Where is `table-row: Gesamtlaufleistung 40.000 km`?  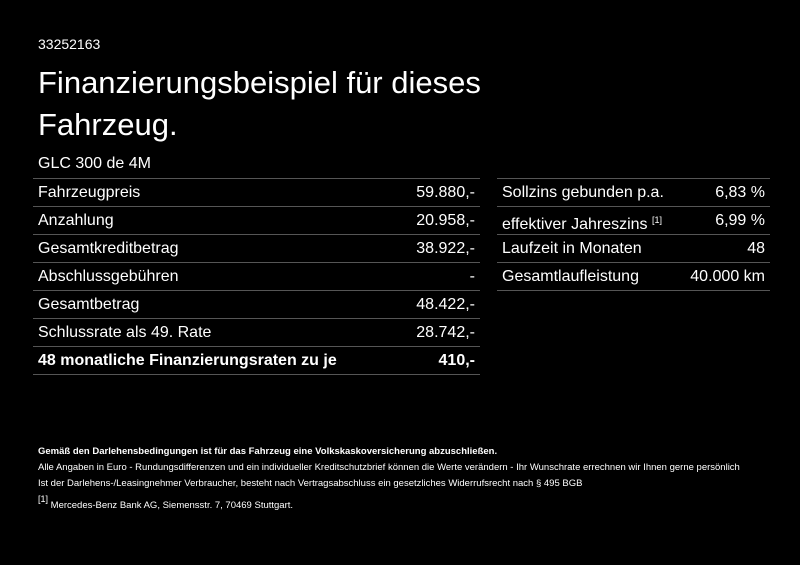 table-row: Gesamtlaufleistung 40.000 km is located at coordinates (633, 277).